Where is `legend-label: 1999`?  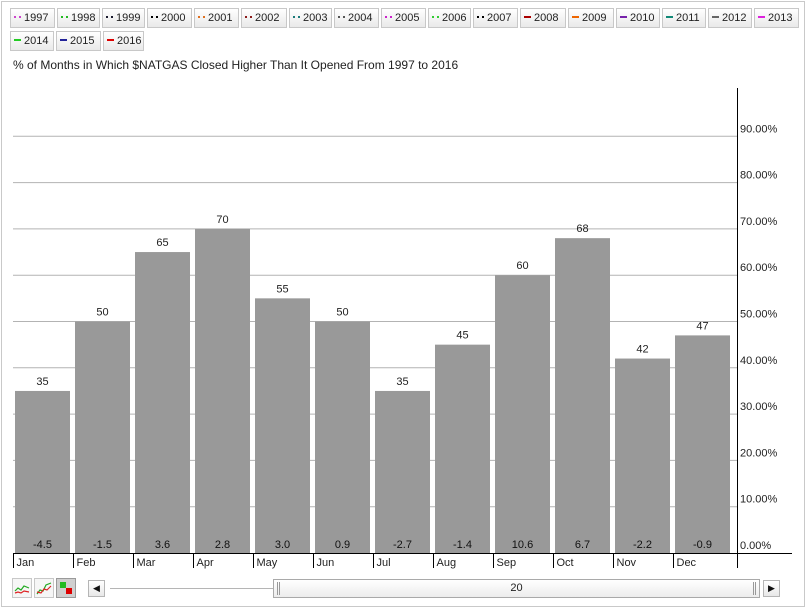
legend-label: 1999 is located at coordinates (128, 18).